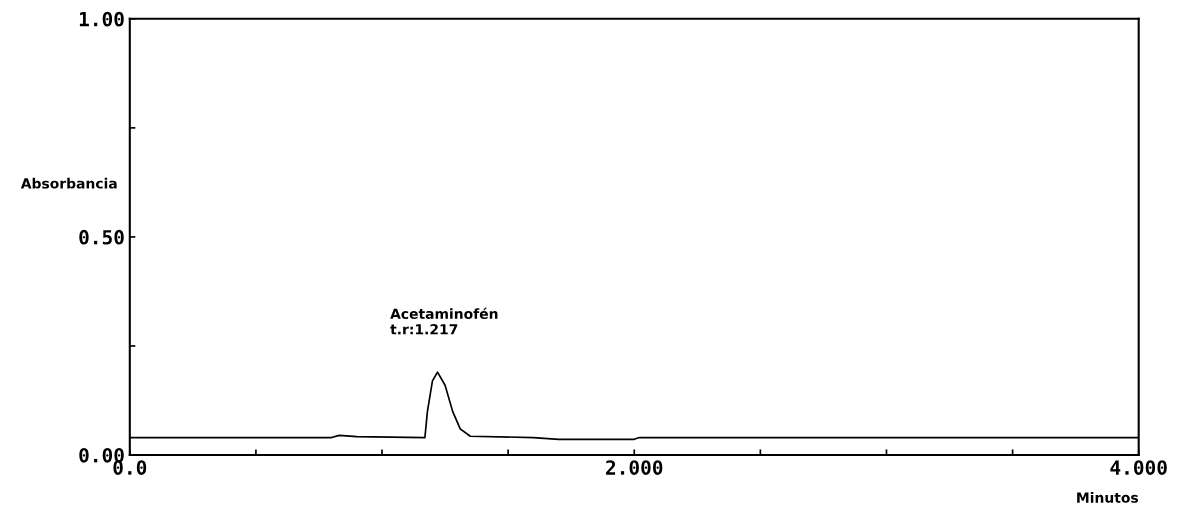 Image resolution: width=1180 pixels, height=523 pixels. What do you see at coordinates (1108, 497) in the screenshot?
I see `x-axis-title: Minutos` at bounding box center [1108, 497].